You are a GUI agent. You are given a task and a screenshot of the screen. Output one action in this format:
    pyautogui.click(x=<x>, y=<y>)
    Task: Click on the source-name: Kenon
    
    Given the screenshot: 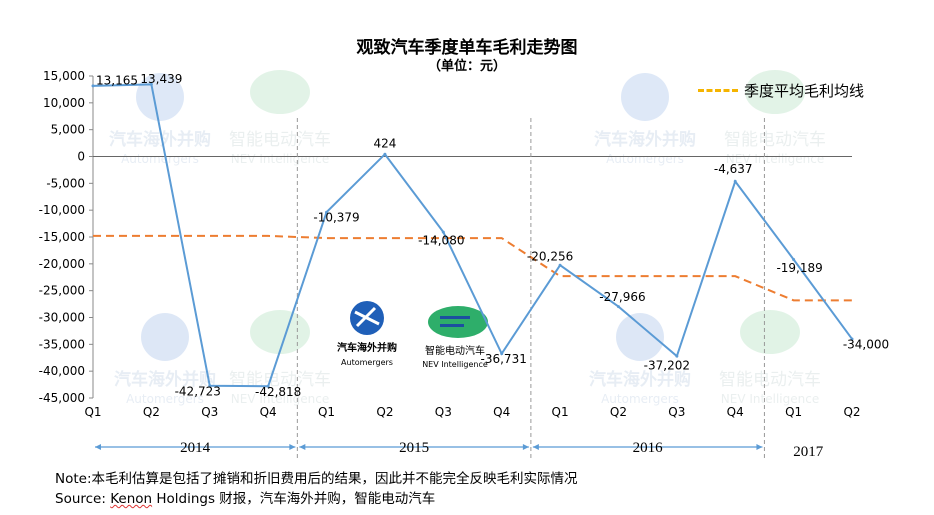 What is the action you would take?
    pyautogui.click(x=131, y=499)
    